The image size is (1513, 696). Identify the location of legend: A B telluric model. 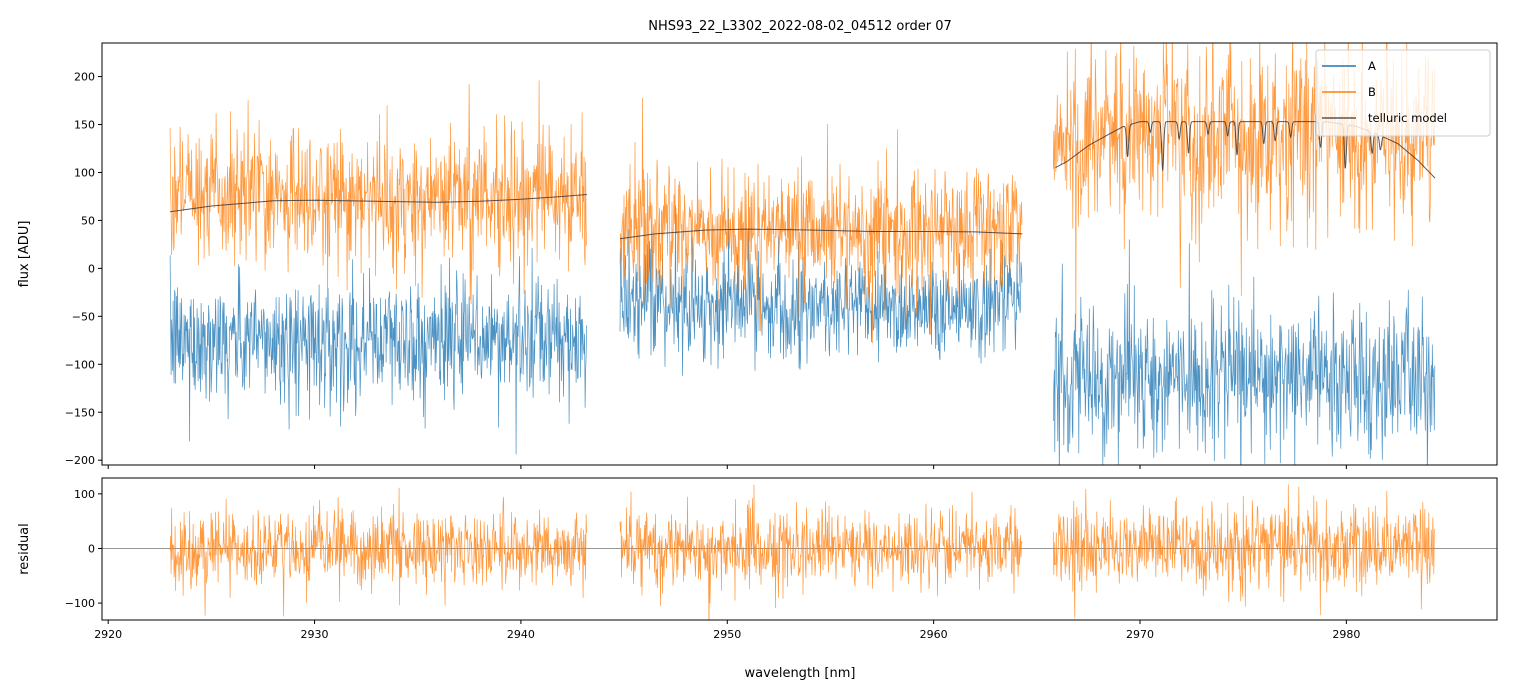
(1403, 93).